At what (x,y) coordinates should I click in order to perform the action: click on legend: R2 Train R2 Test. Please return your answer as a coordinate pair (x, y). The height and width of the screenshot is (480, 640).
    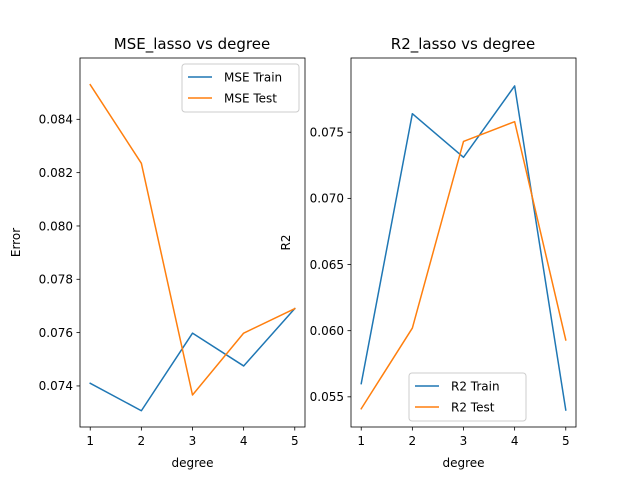
    Looking at the image, I should click on (467, 397).